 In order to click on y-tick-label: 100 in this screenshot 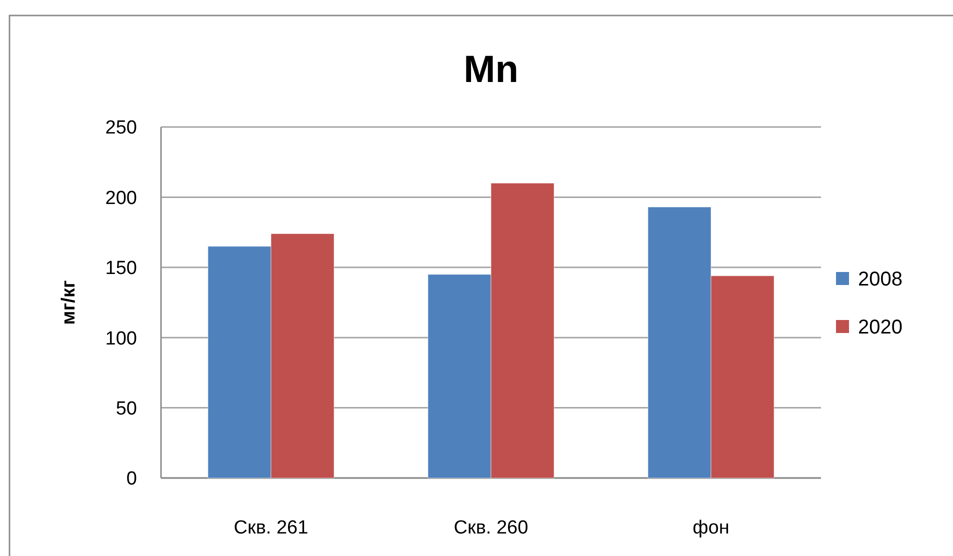, I will do `click(121, 339)`.